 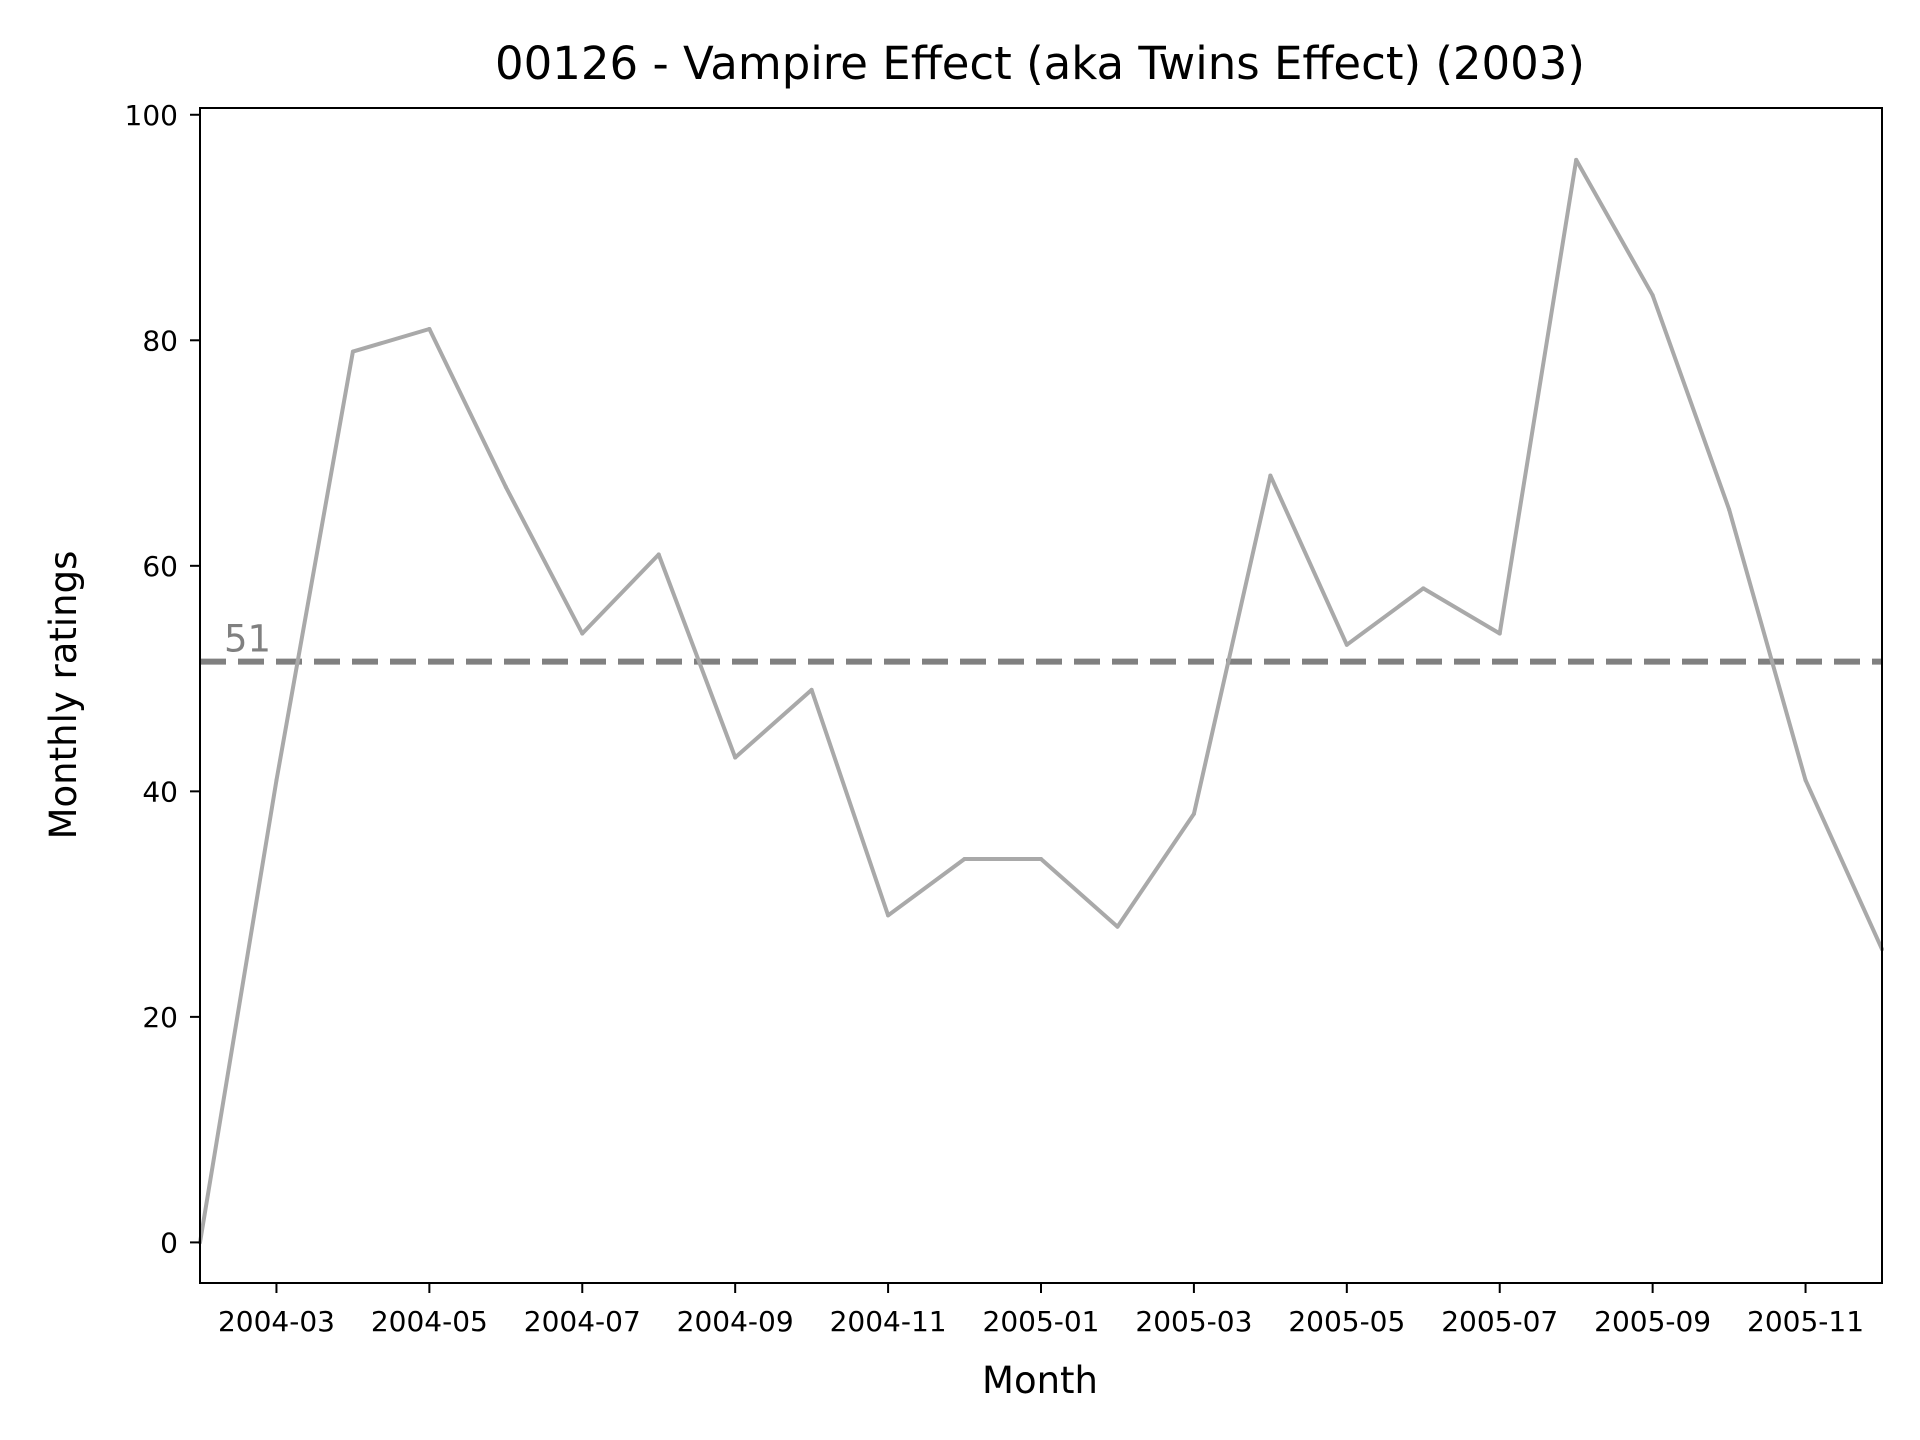 I want to click on x-tick-label: 2005-03, so click(x=1193, y=1321).